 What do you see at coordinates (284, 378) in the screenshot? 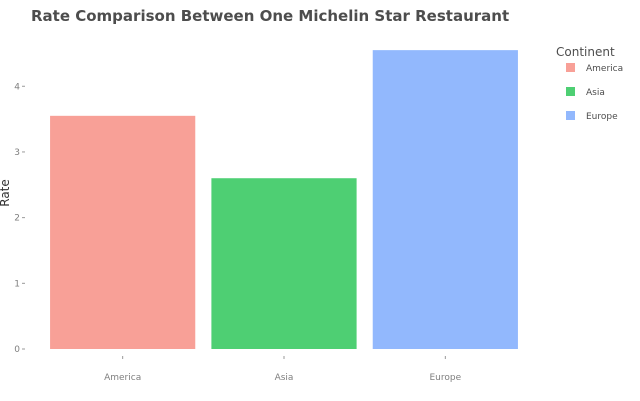
I see `x-tick-label: Asia` at bounding box center [284, 378].